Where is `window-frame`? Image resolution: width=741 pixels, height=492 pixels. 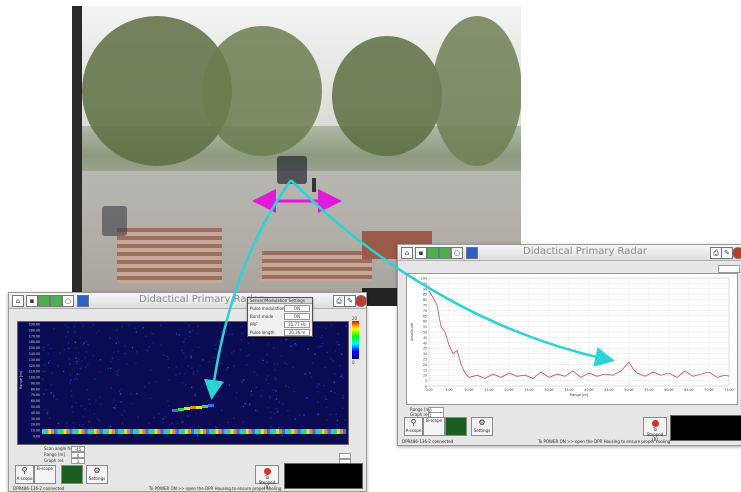
window-frame is located at coordinates (77, 156).